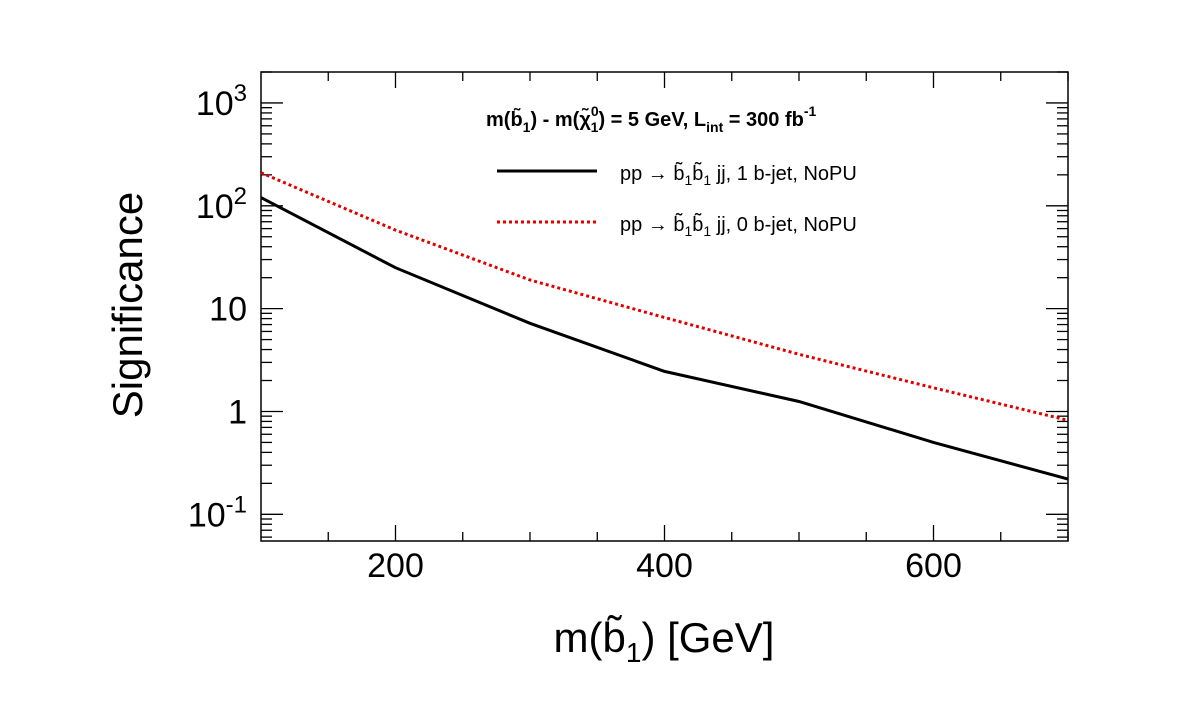 This screenshot has width=1187, height=718. Describe the element at coordinates (738, 175) in the screenshot. I see `legend-label-1bjet: pp → b̃1b̃1 jj, 1 b-jet, NoPU` at that location.